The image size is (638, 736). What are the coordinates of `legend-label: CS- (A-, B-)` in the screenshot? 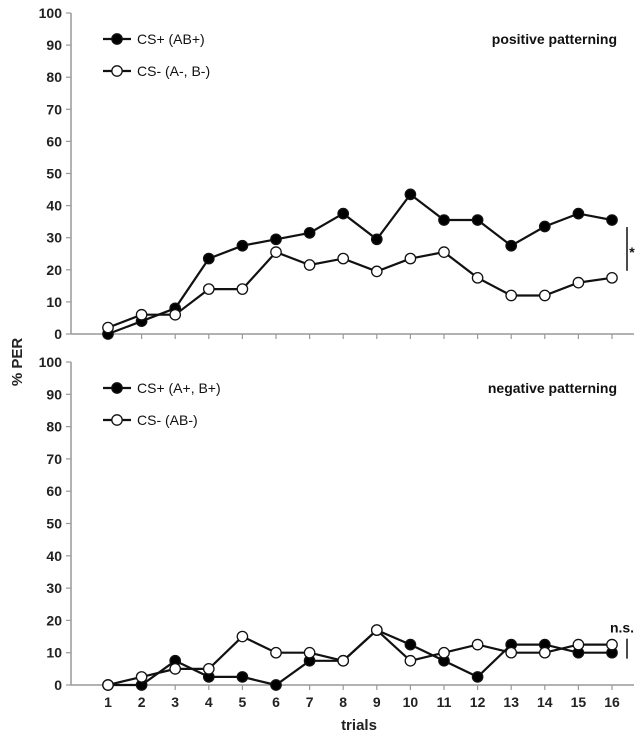 It's located at (173, 71).